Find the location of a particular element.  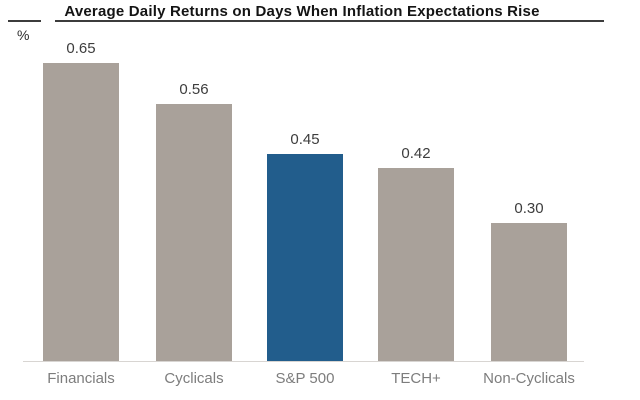

bar-group-cyclicals: 0.56 is located at coordinates (194, 221).